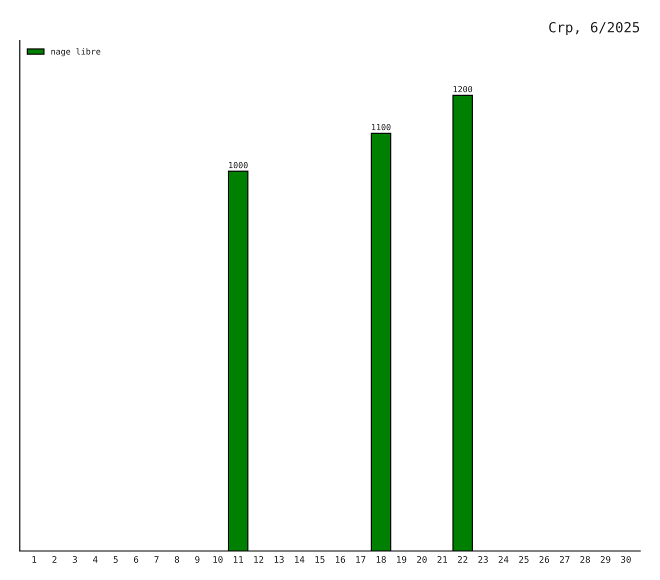  What do you see at coordinates (156, 559) in the screenshot?
I see `x-tick-label: 7` at bounding box center [156, 559].